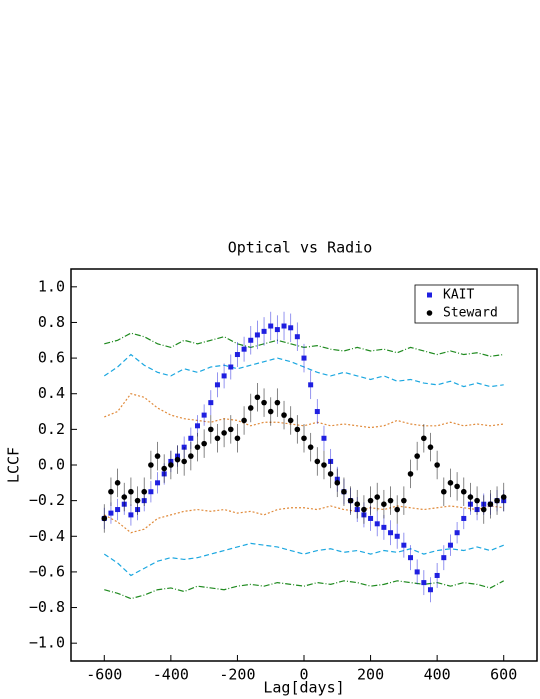 Image resolution: width=540 pixels, height=699 pixels. I want to click on x-tick-label: 400, so click(437, 675).